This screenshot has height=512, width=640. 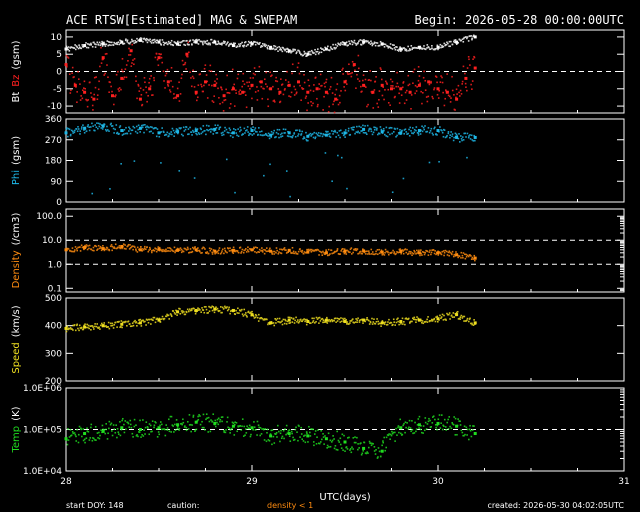 What do you see at coordinates (270, 77) in the screenshot?
I see `series-bz` at bounding box center [270, 77].